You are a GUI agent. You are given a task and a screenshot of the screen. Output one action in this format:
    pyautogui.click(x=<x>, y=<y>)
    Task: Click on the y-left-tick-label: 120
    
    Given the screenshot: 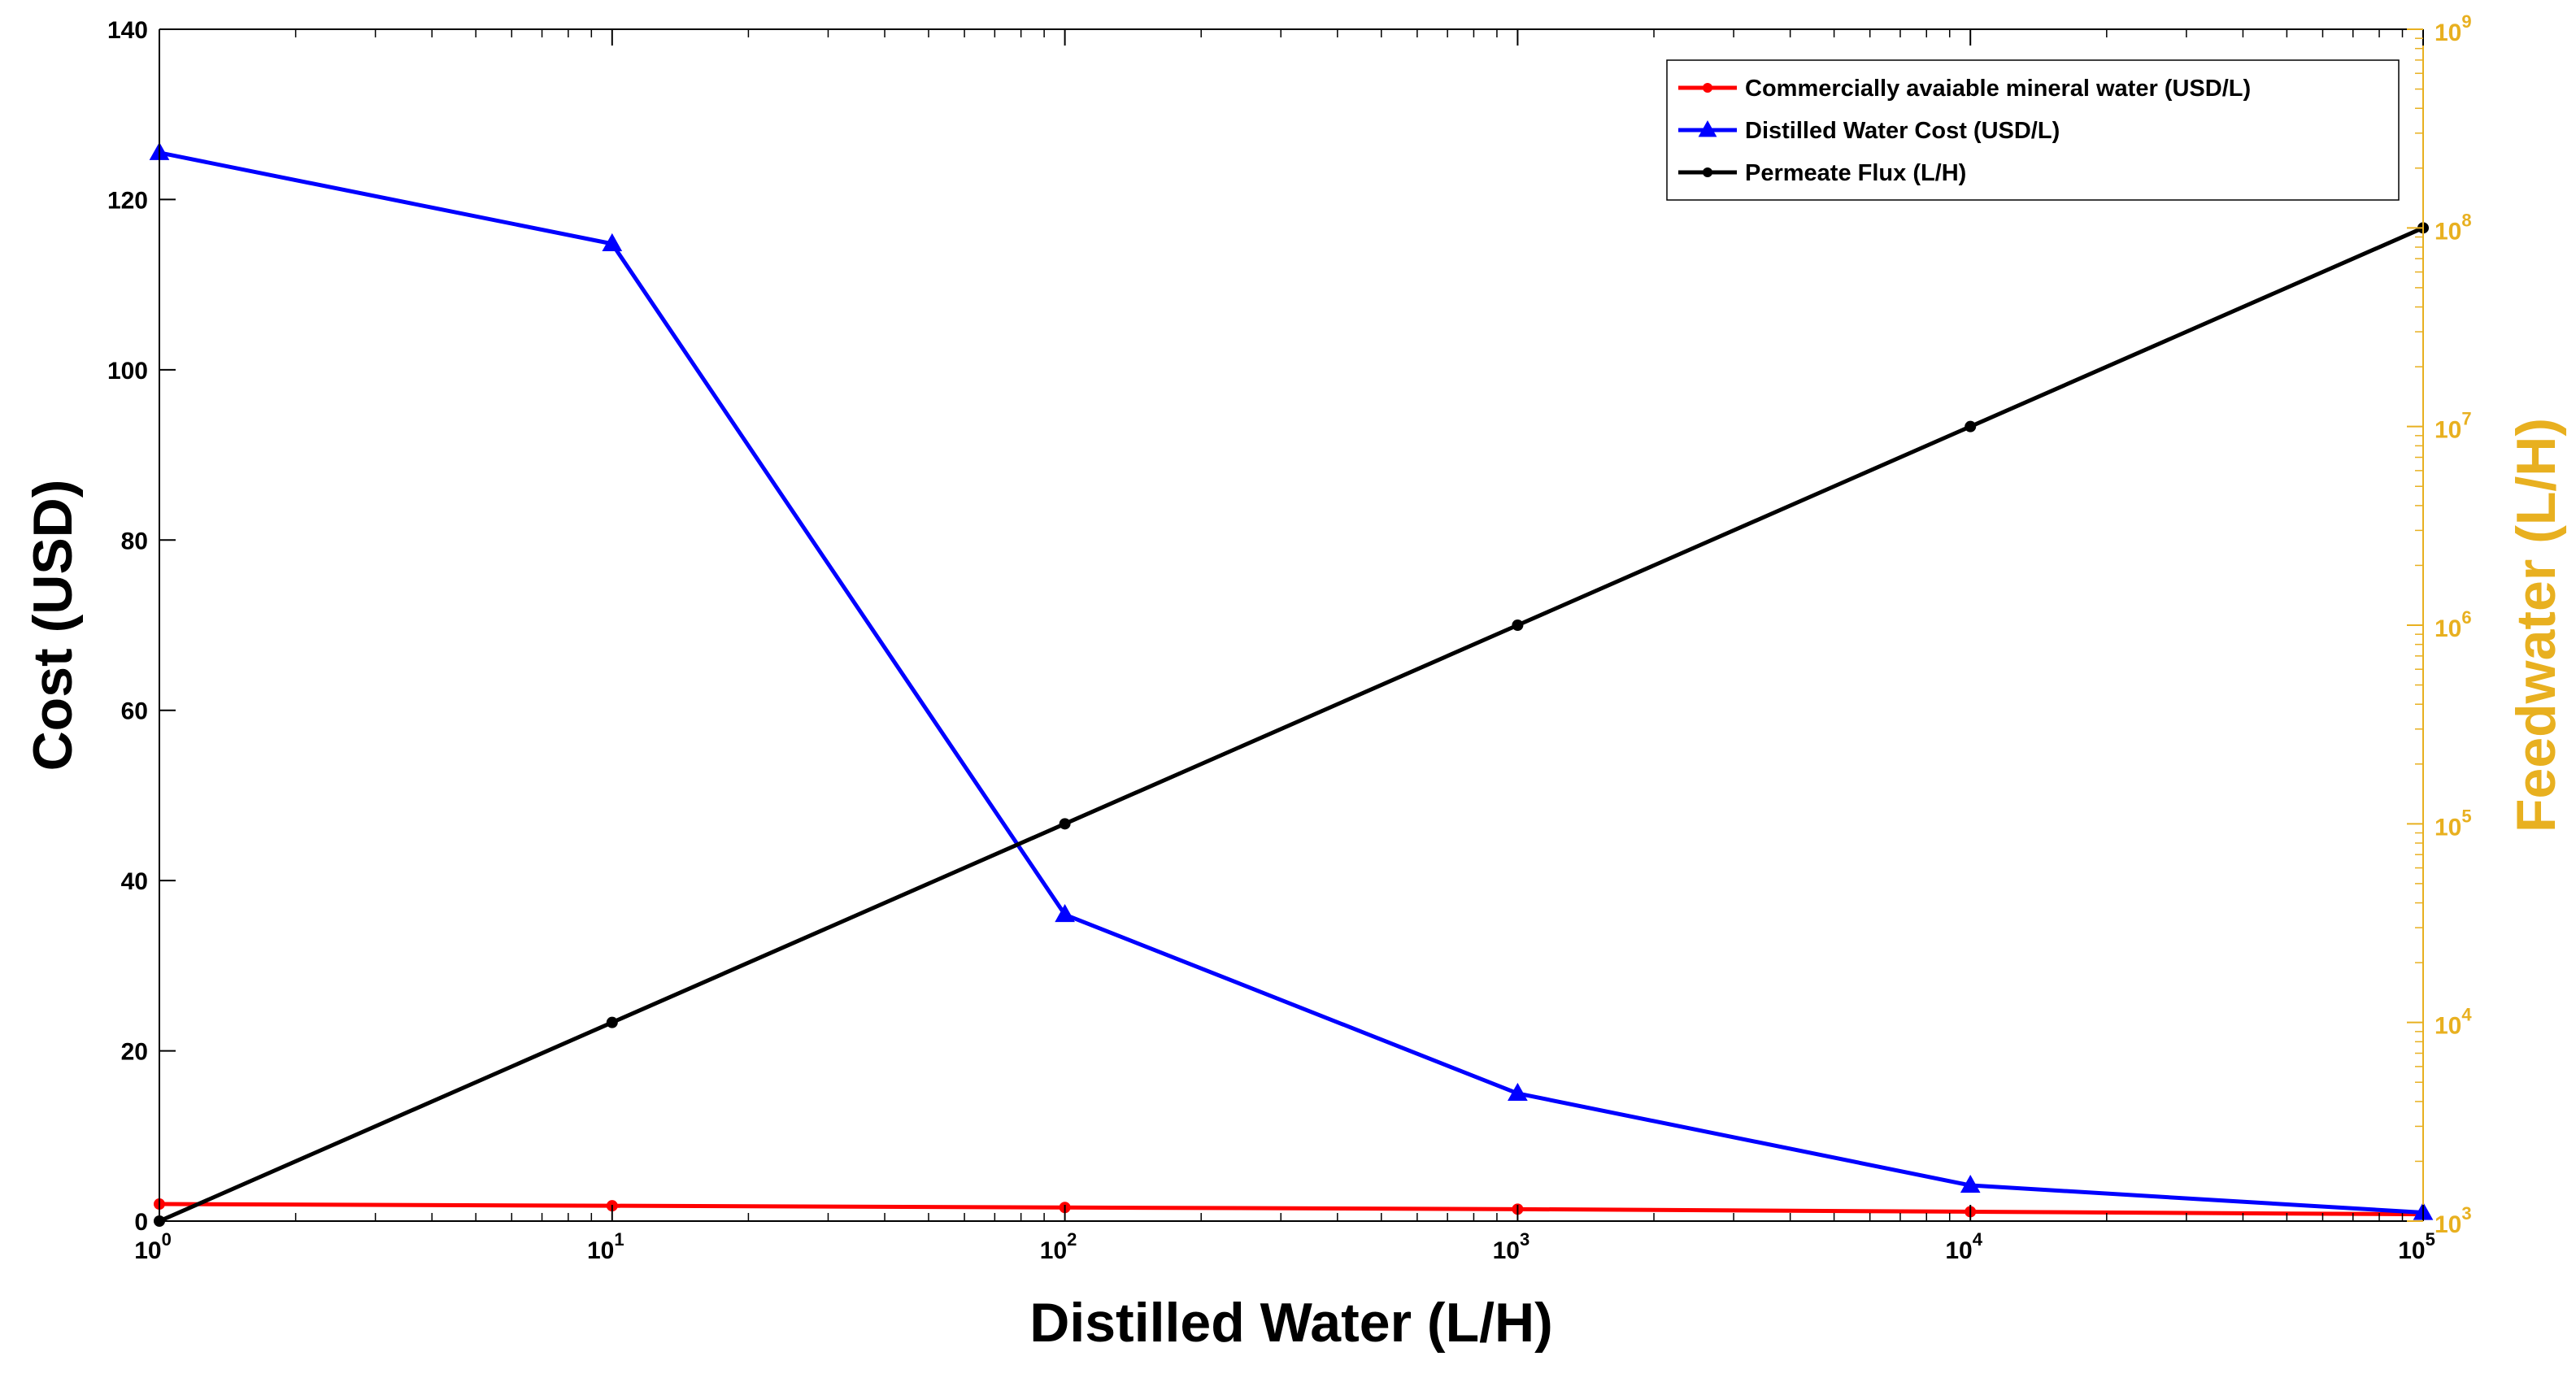 What is the action you would take?
    pyautogui.click(x=127, y=200)
    